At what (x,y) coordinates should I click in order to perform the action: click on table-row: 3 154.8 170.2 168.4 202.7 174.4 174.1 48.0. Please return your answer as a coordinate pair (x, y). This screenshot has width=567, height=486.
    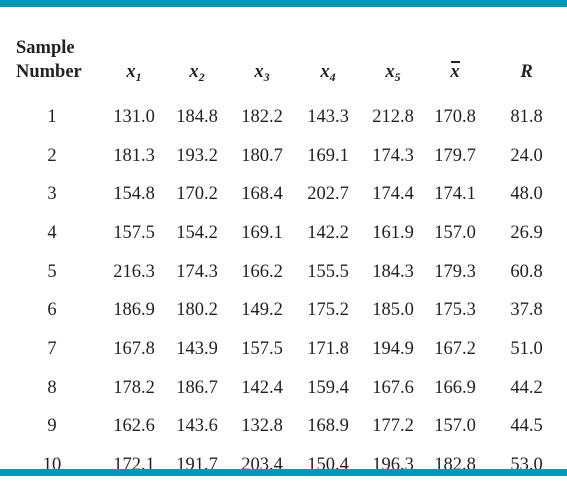
    Looking at the image, I should click on (283, 194).